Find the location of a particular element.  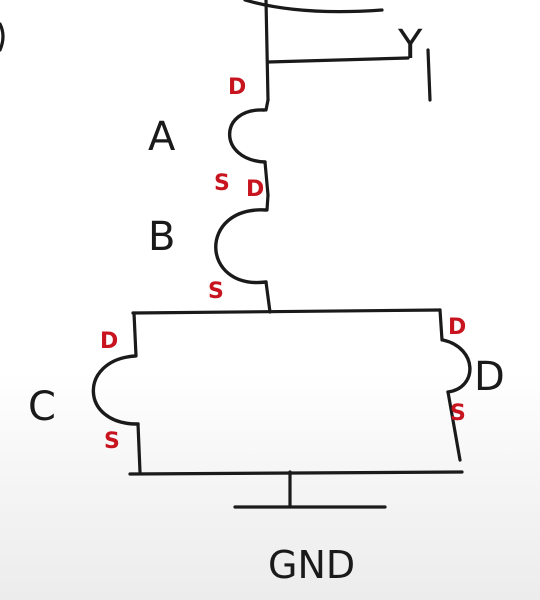

output-label: Y is located at coordinates (410, 45).